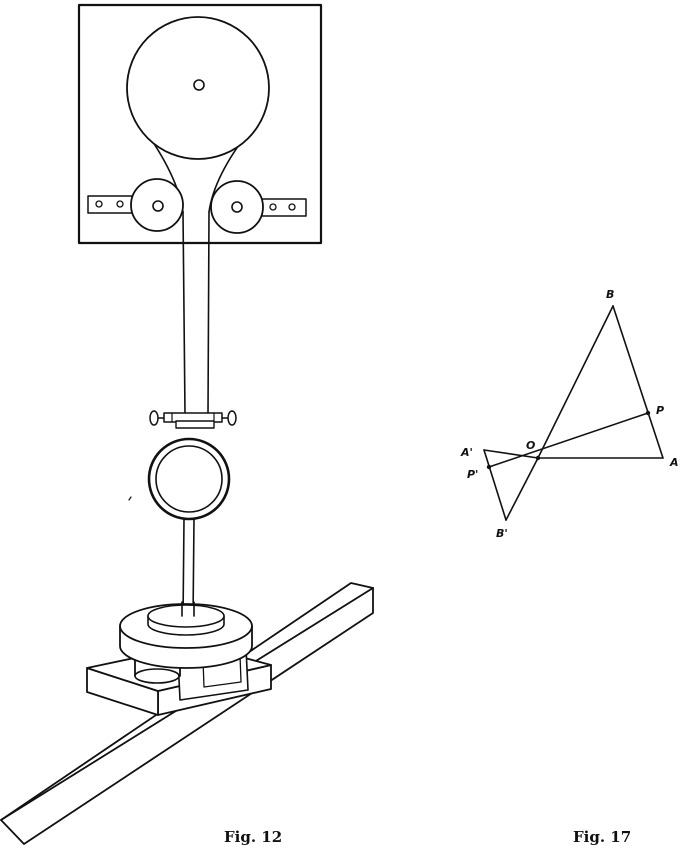 This screenshot has width=687, height=848. Describe the element at coordinates (511, 454) in the screenshot. I see `segment-A-prime-O` at that location.